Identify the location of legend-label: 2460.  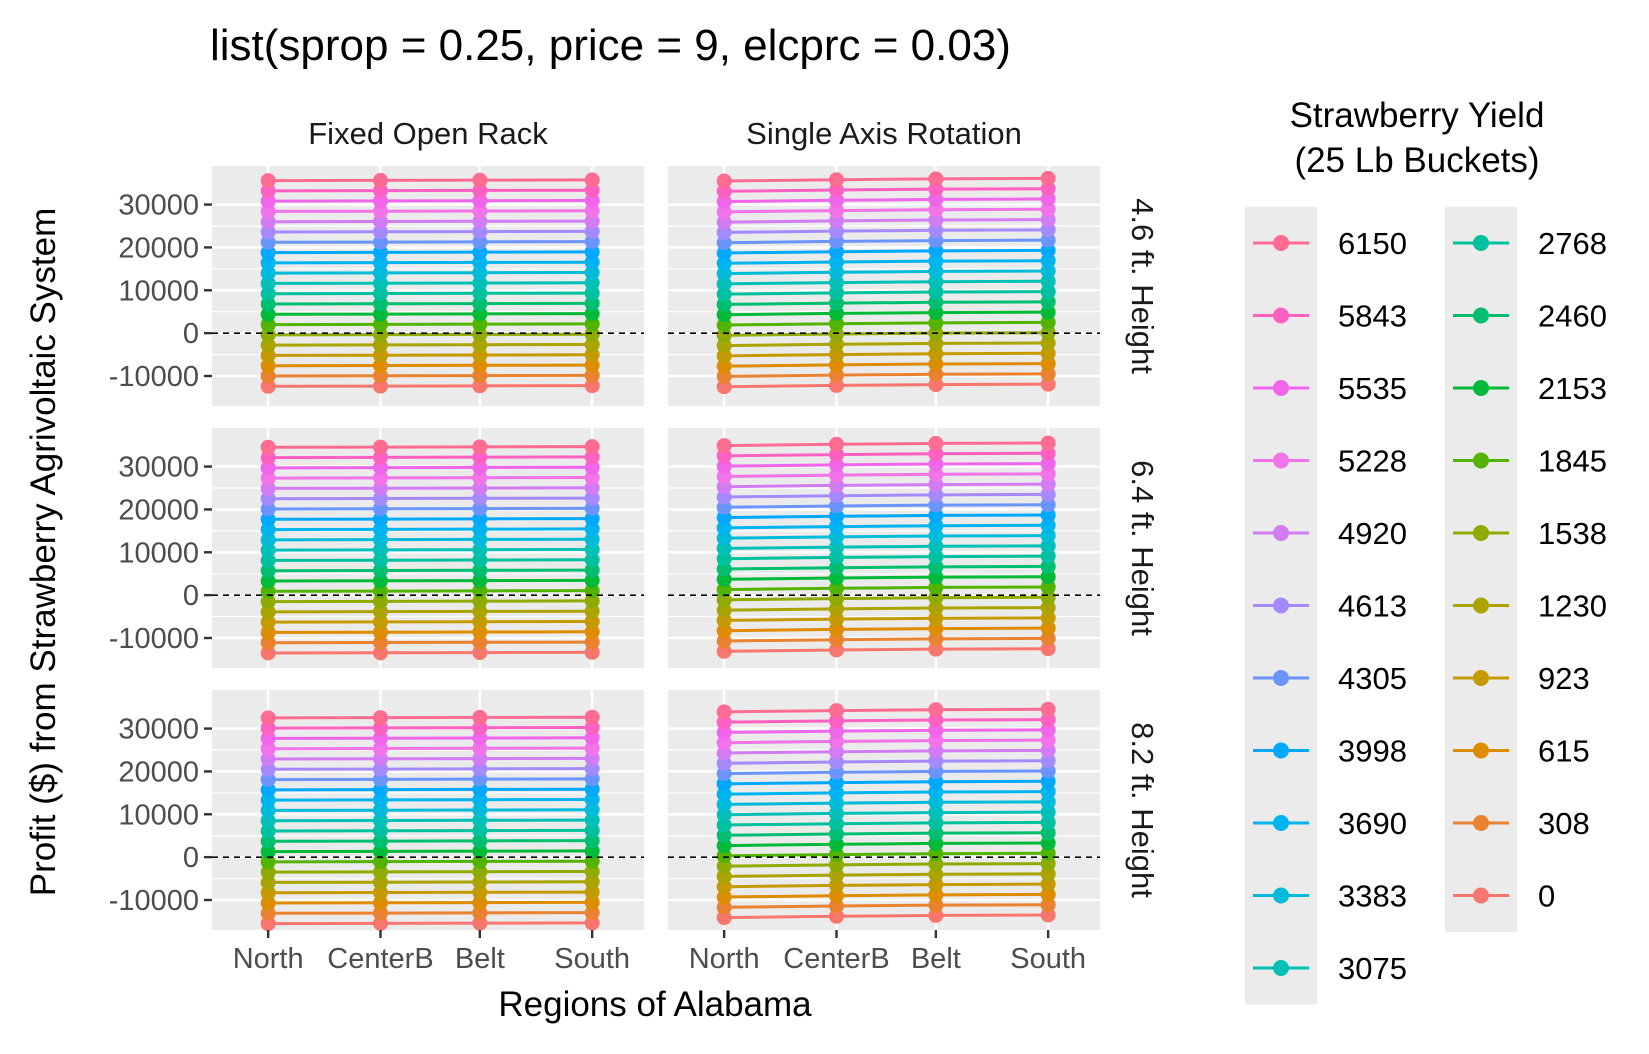
(1572, 316).